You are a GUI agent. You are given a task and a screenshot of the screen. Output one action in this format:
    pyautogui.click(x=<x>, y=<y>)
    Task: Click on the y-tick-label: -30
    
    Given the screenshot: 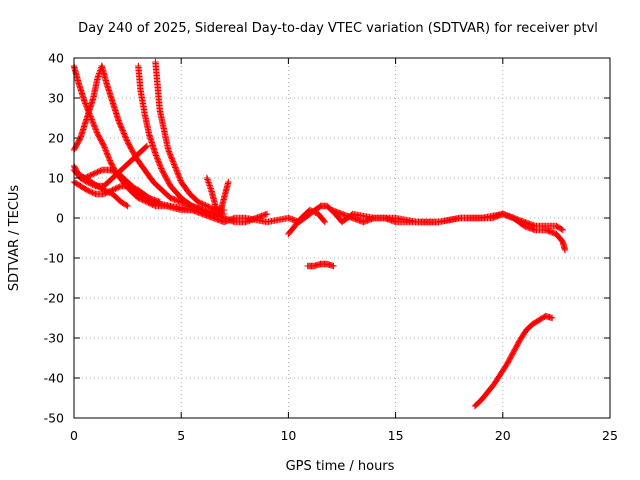 What is the action you would take?
    pyautogui.click(x=54, y=338)
    